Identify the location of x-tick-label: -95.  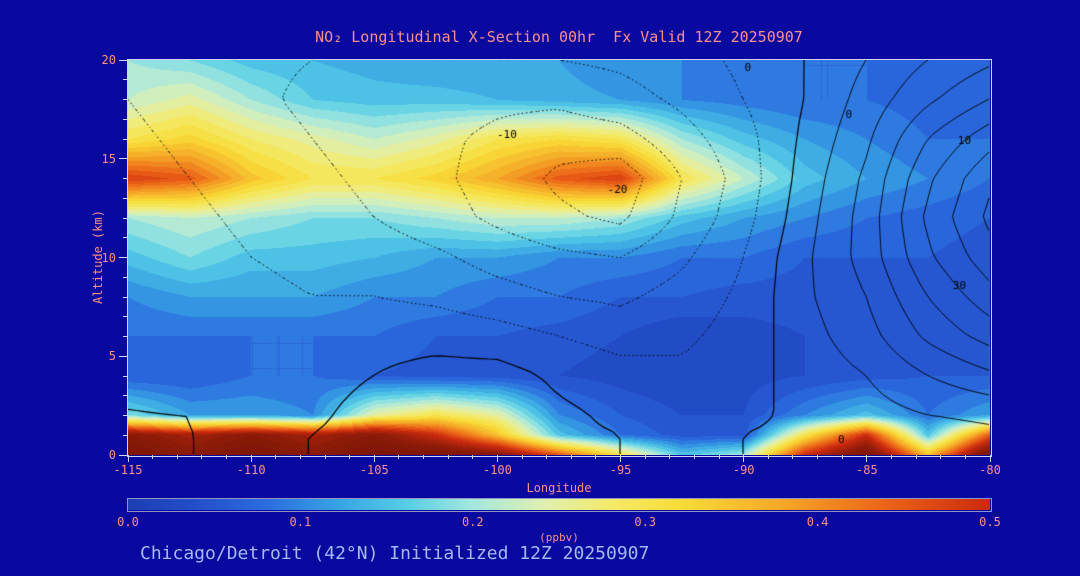
(620, 470).